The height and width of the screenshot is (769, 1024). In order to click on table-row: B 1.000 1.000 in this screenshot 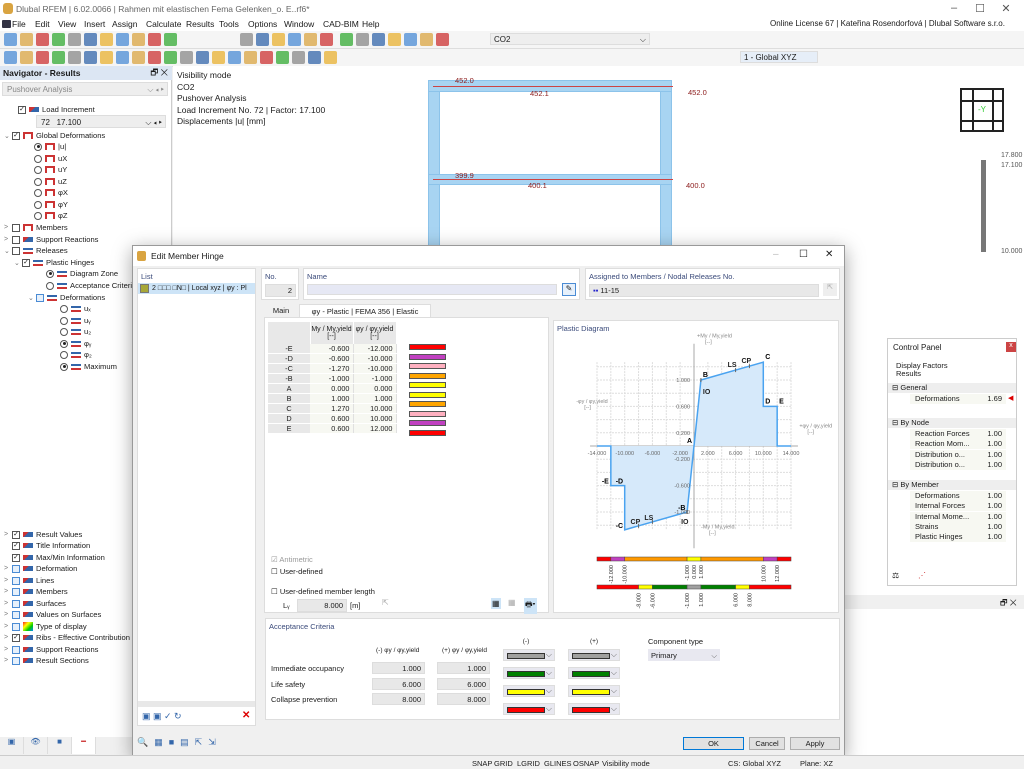, I will do `click(332, 398)`.